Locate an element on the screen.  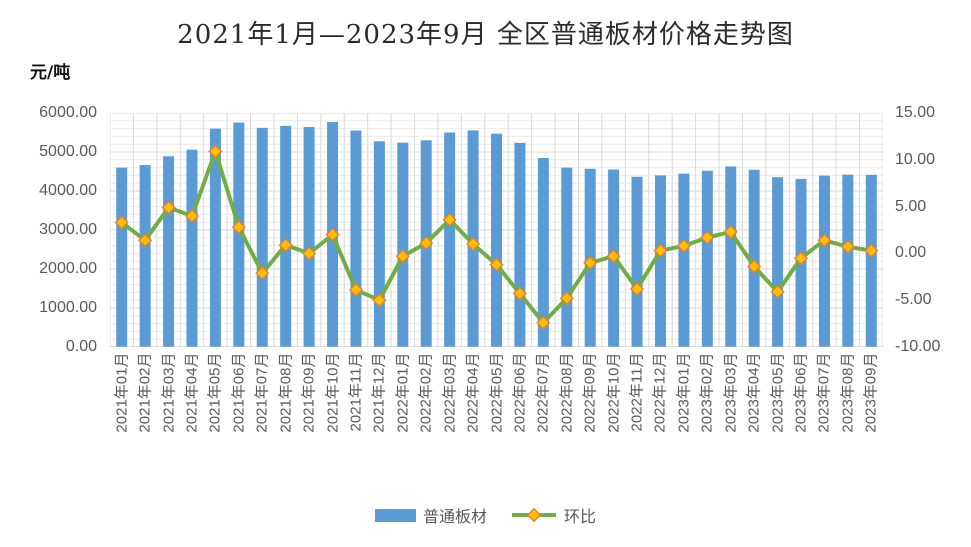
bar-2021年03月 is located at coordinates (169, 251).